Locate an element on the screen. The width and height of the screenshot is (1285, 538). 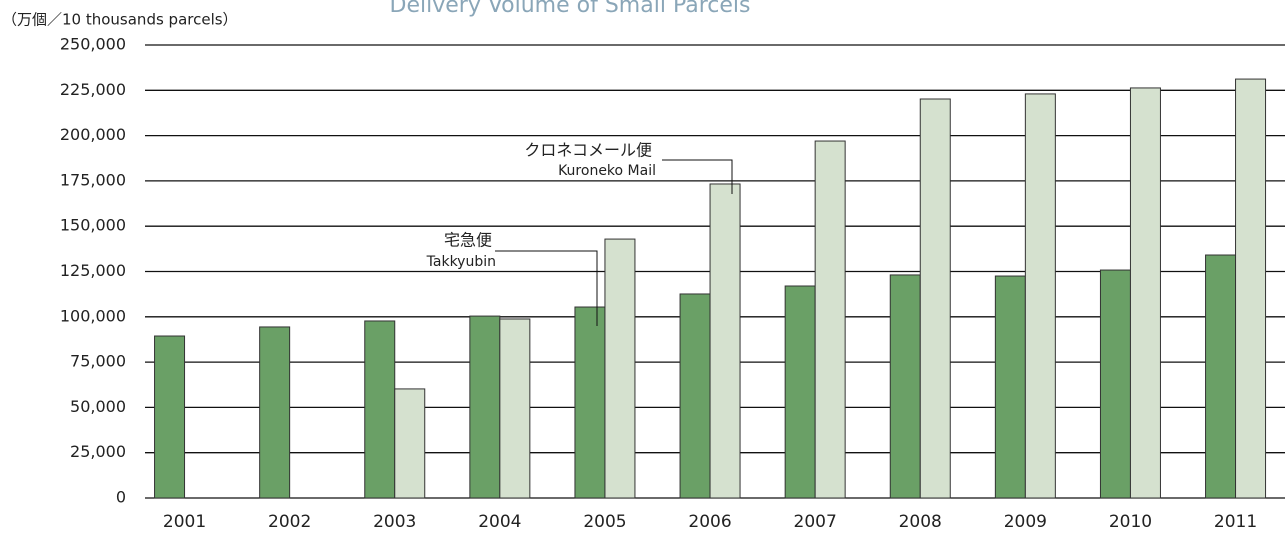
x-tick-label: 2008 is located at coordinates (920, 522).